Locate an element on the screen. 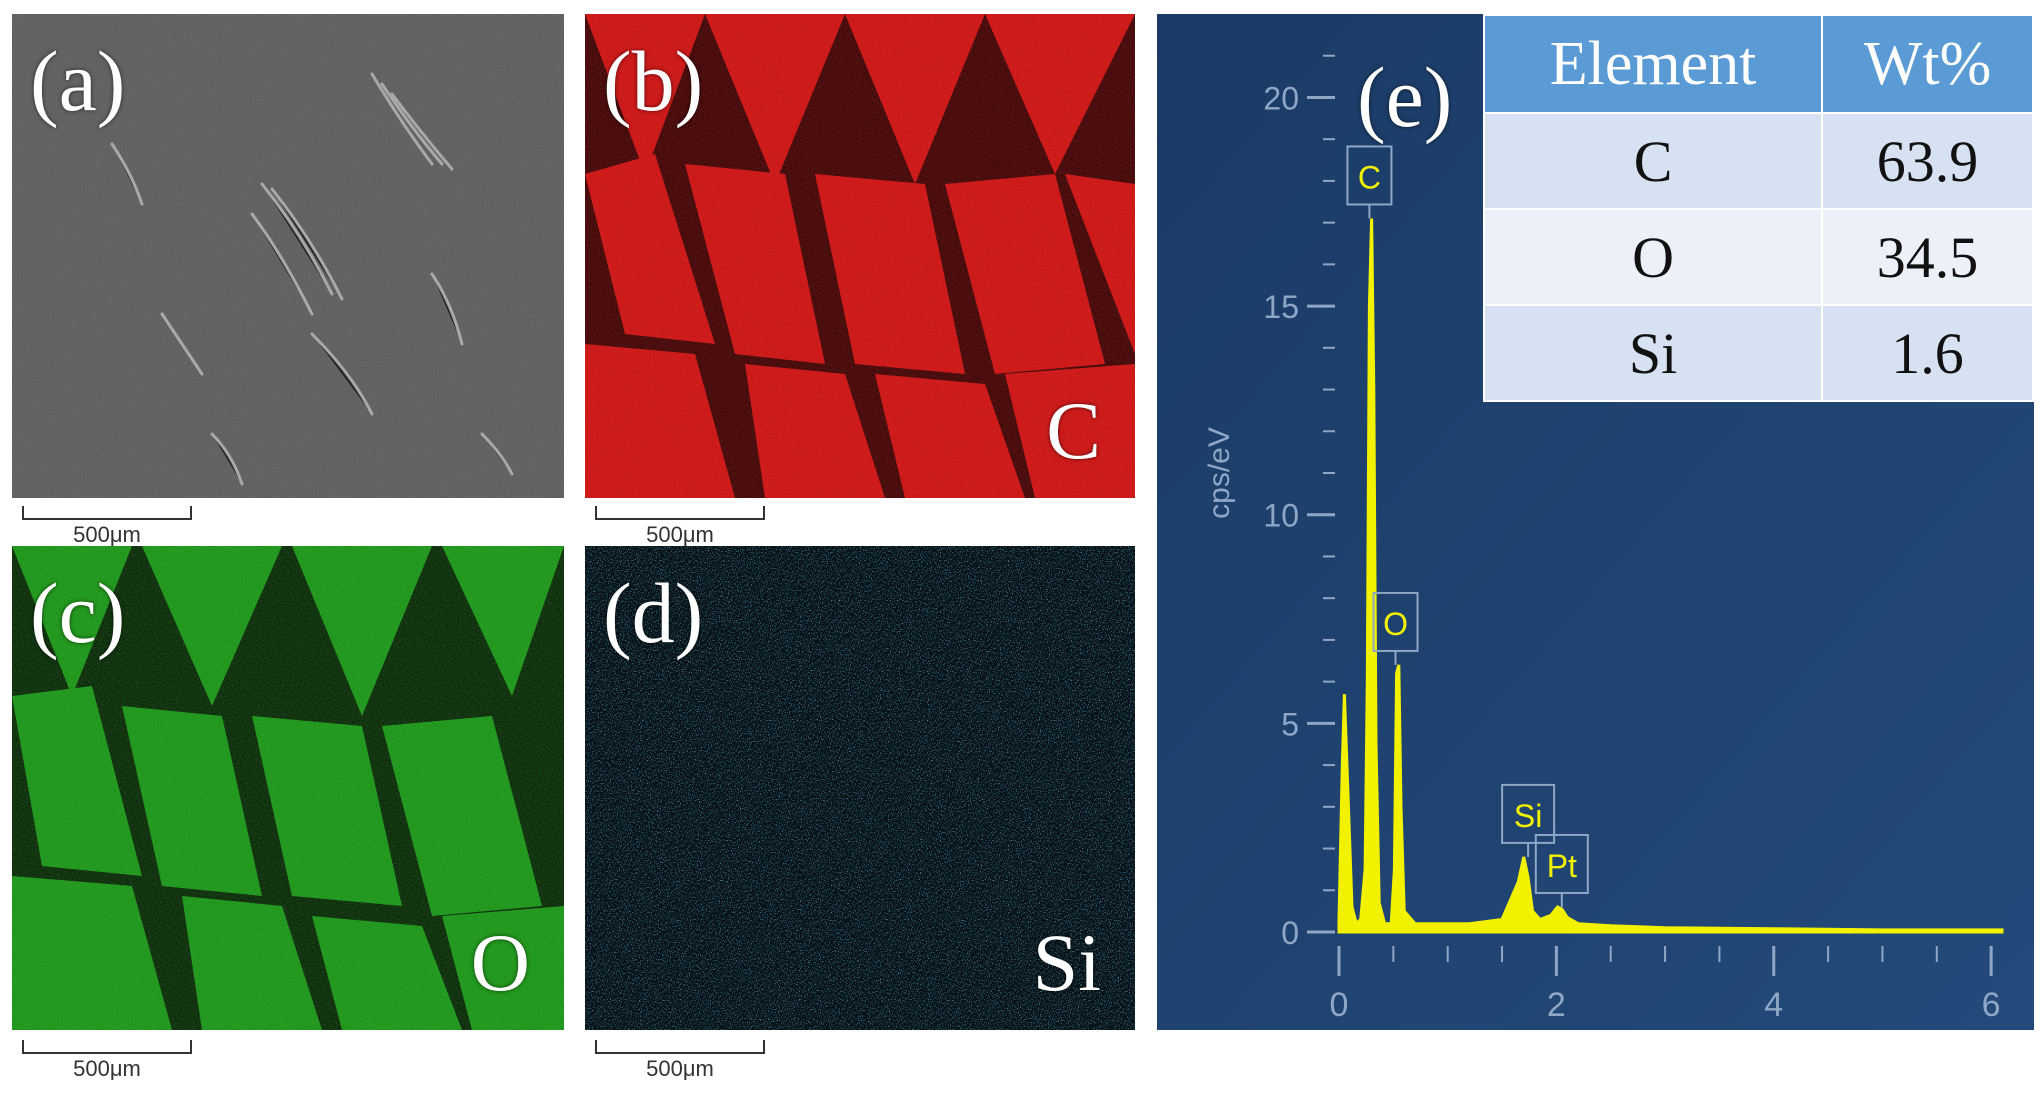  table-header-element: Element is located at coordinates (1653, 64).